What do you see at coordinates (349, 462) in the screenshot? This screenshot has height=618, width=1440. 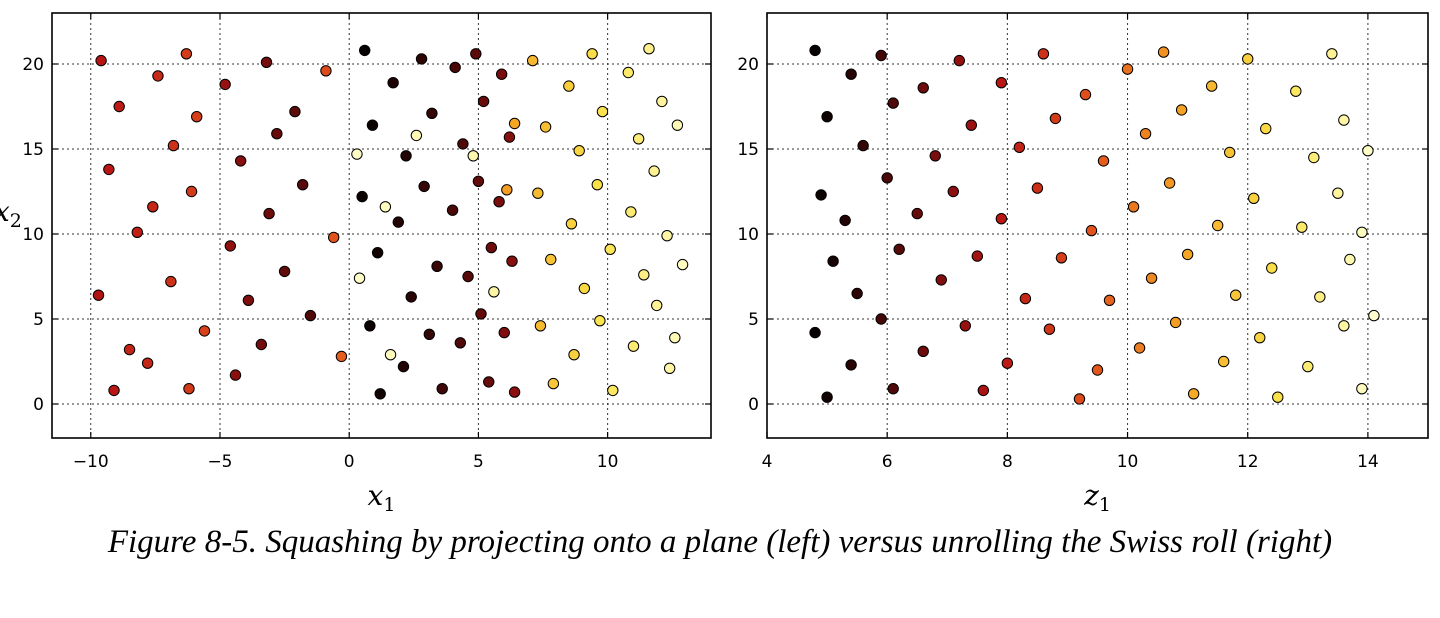 I see `x-tick-label: 0` at bounding box center [349, 462].